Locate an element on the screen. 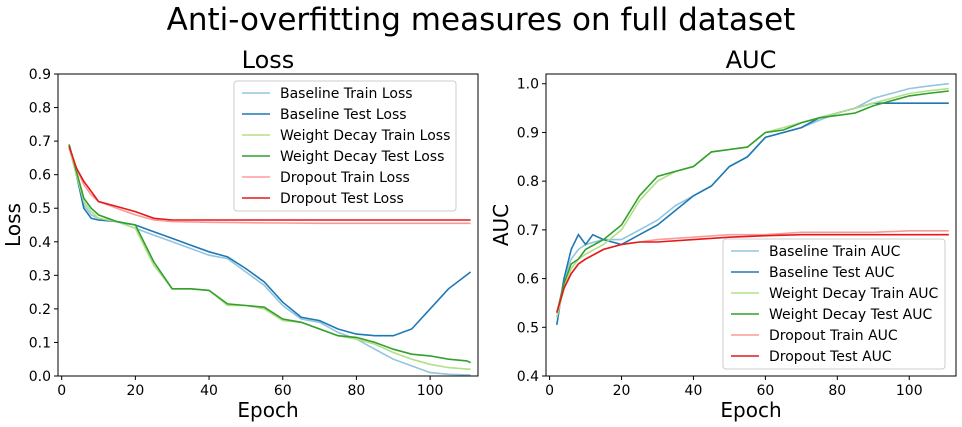 The image size is (962, 427). auc-ytick-label: 0.8 is located at coordinates (528, 182).